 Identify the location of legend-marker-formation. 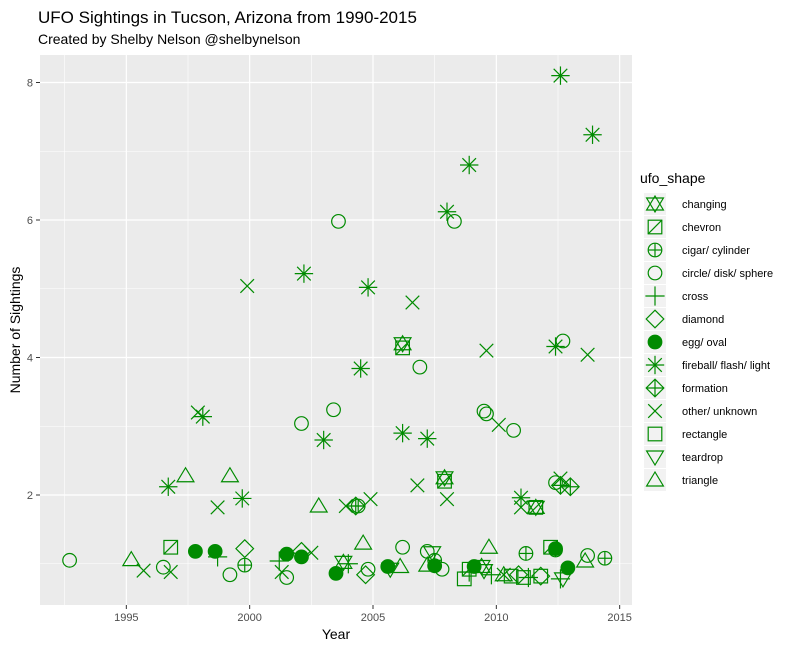
(655, 388).